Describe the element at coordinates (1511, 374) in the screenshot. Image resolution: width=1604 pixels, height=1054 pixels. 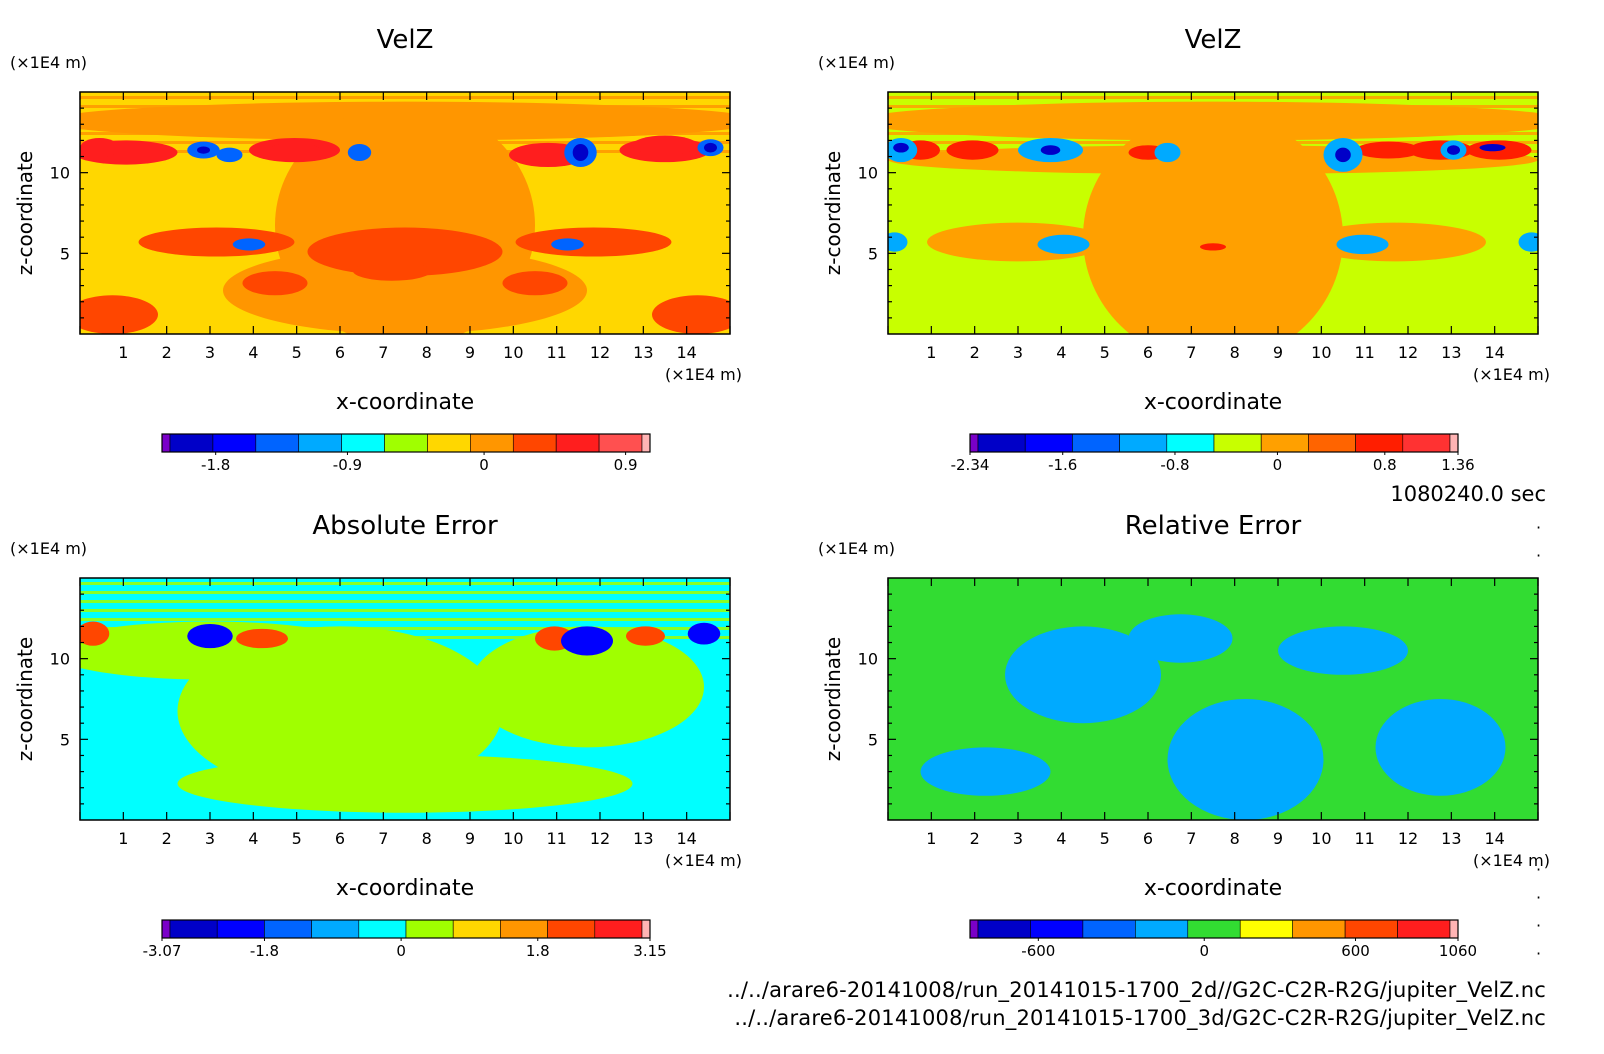
I see `x-unit-label: (×1E4 m)` at that location.